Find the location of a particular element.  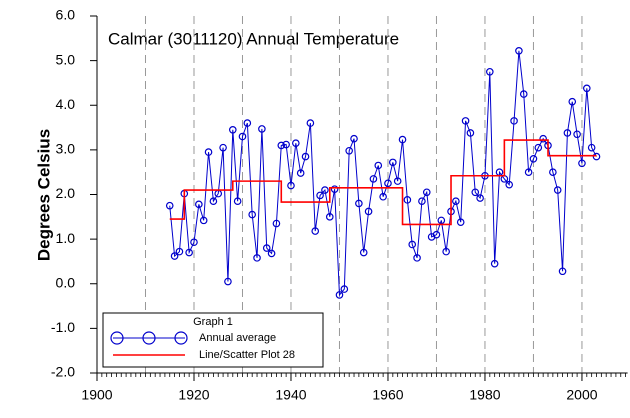

legend-label: Line/Scatter Plot 28 is located at coordinates (247, 355).